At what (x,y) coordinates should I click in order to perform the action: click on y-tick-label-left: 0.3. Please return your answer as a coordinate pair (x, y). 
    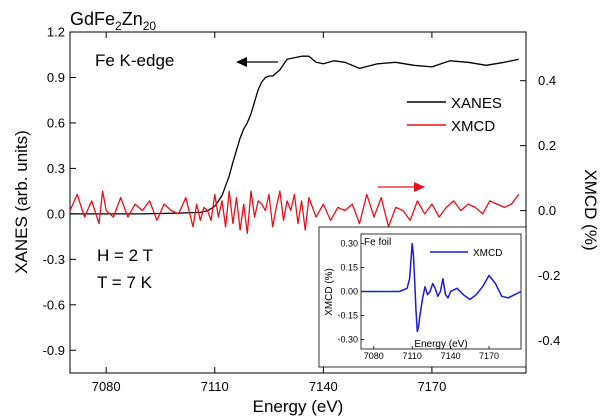
    Looking at the image, I should click on (56, 168).